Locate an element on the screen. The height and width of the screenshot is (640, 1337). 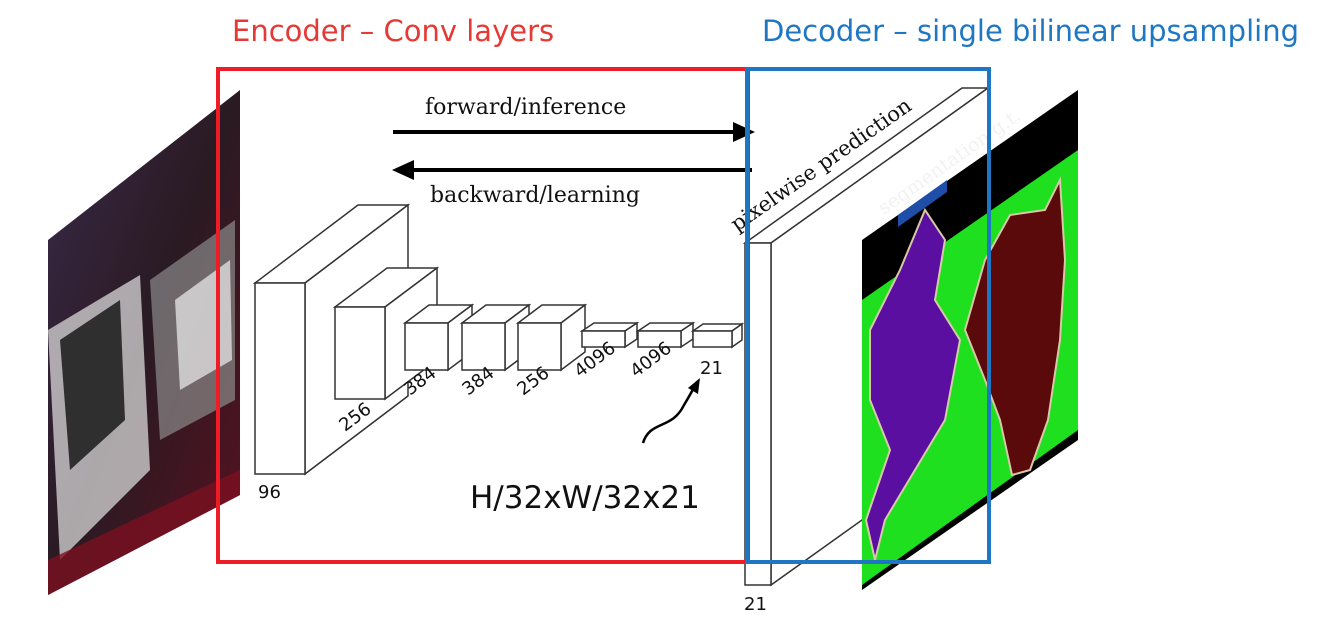
decoder-box is located at coordinates (868, 315).